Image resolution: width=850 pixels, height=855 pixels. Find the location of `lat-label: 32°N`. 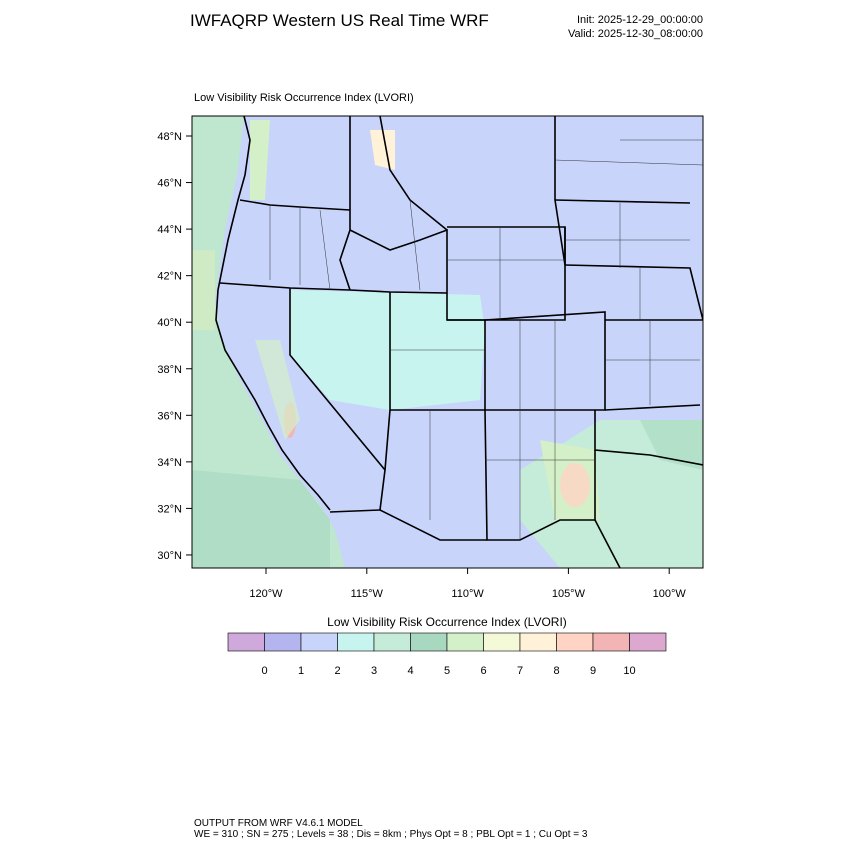

lat-label: 32°N is located at coordinates (169, 509).